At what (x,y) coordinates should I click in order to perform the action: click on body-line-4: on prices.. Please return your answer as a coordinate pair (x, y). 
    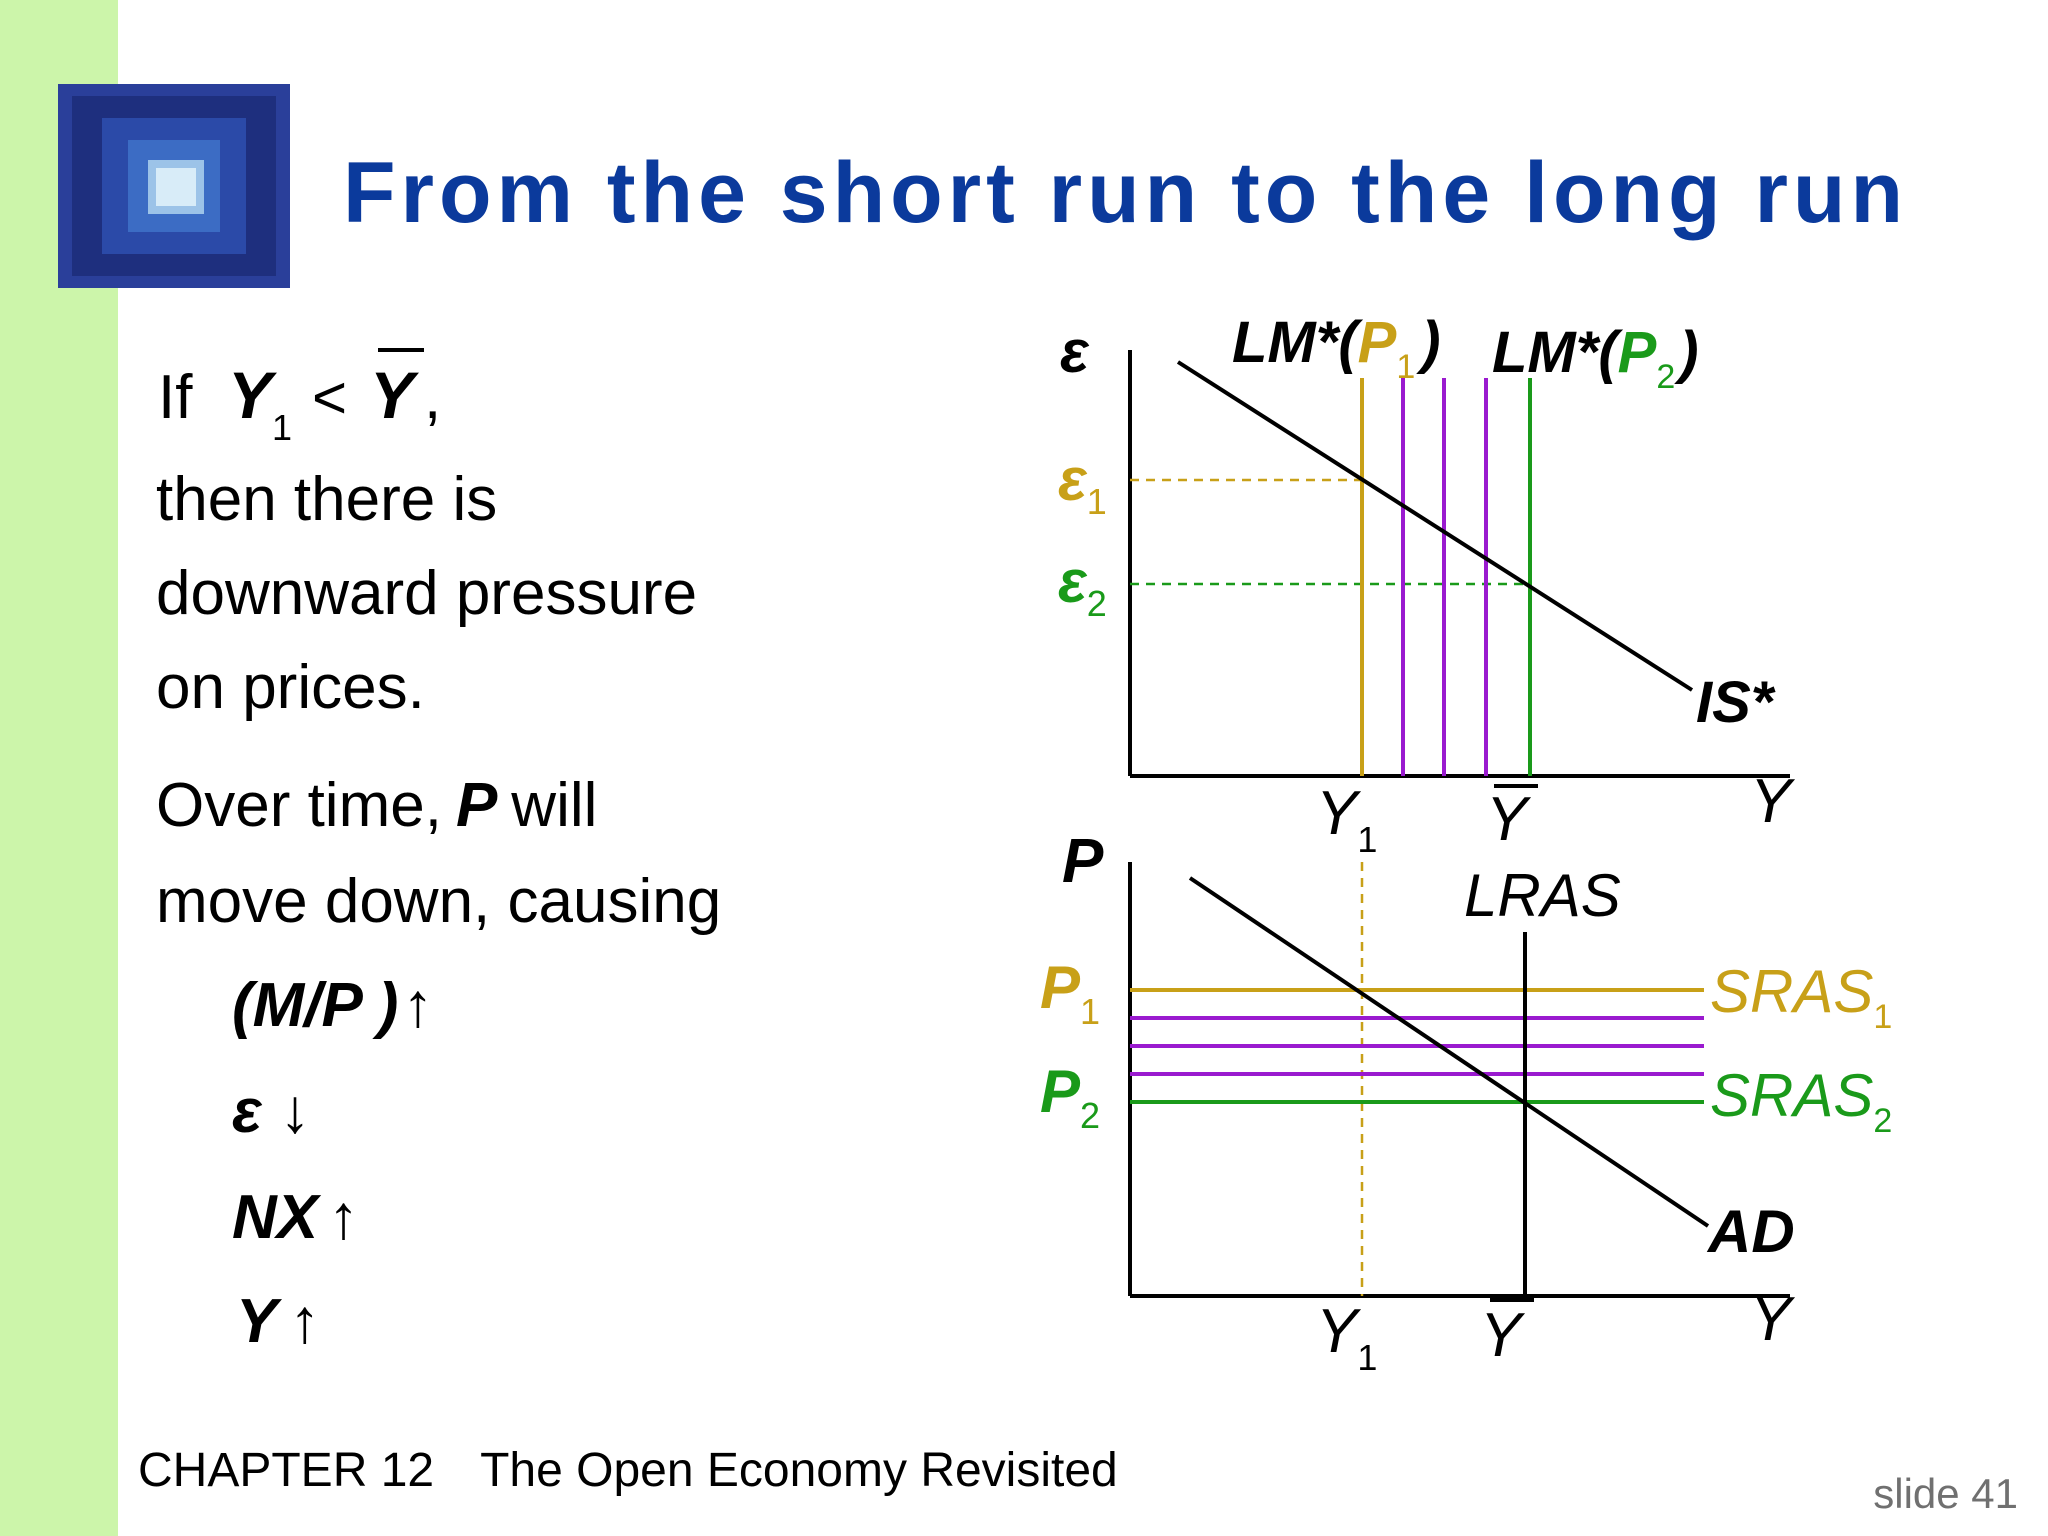
    Looking at the image, I should click on (290, 687).